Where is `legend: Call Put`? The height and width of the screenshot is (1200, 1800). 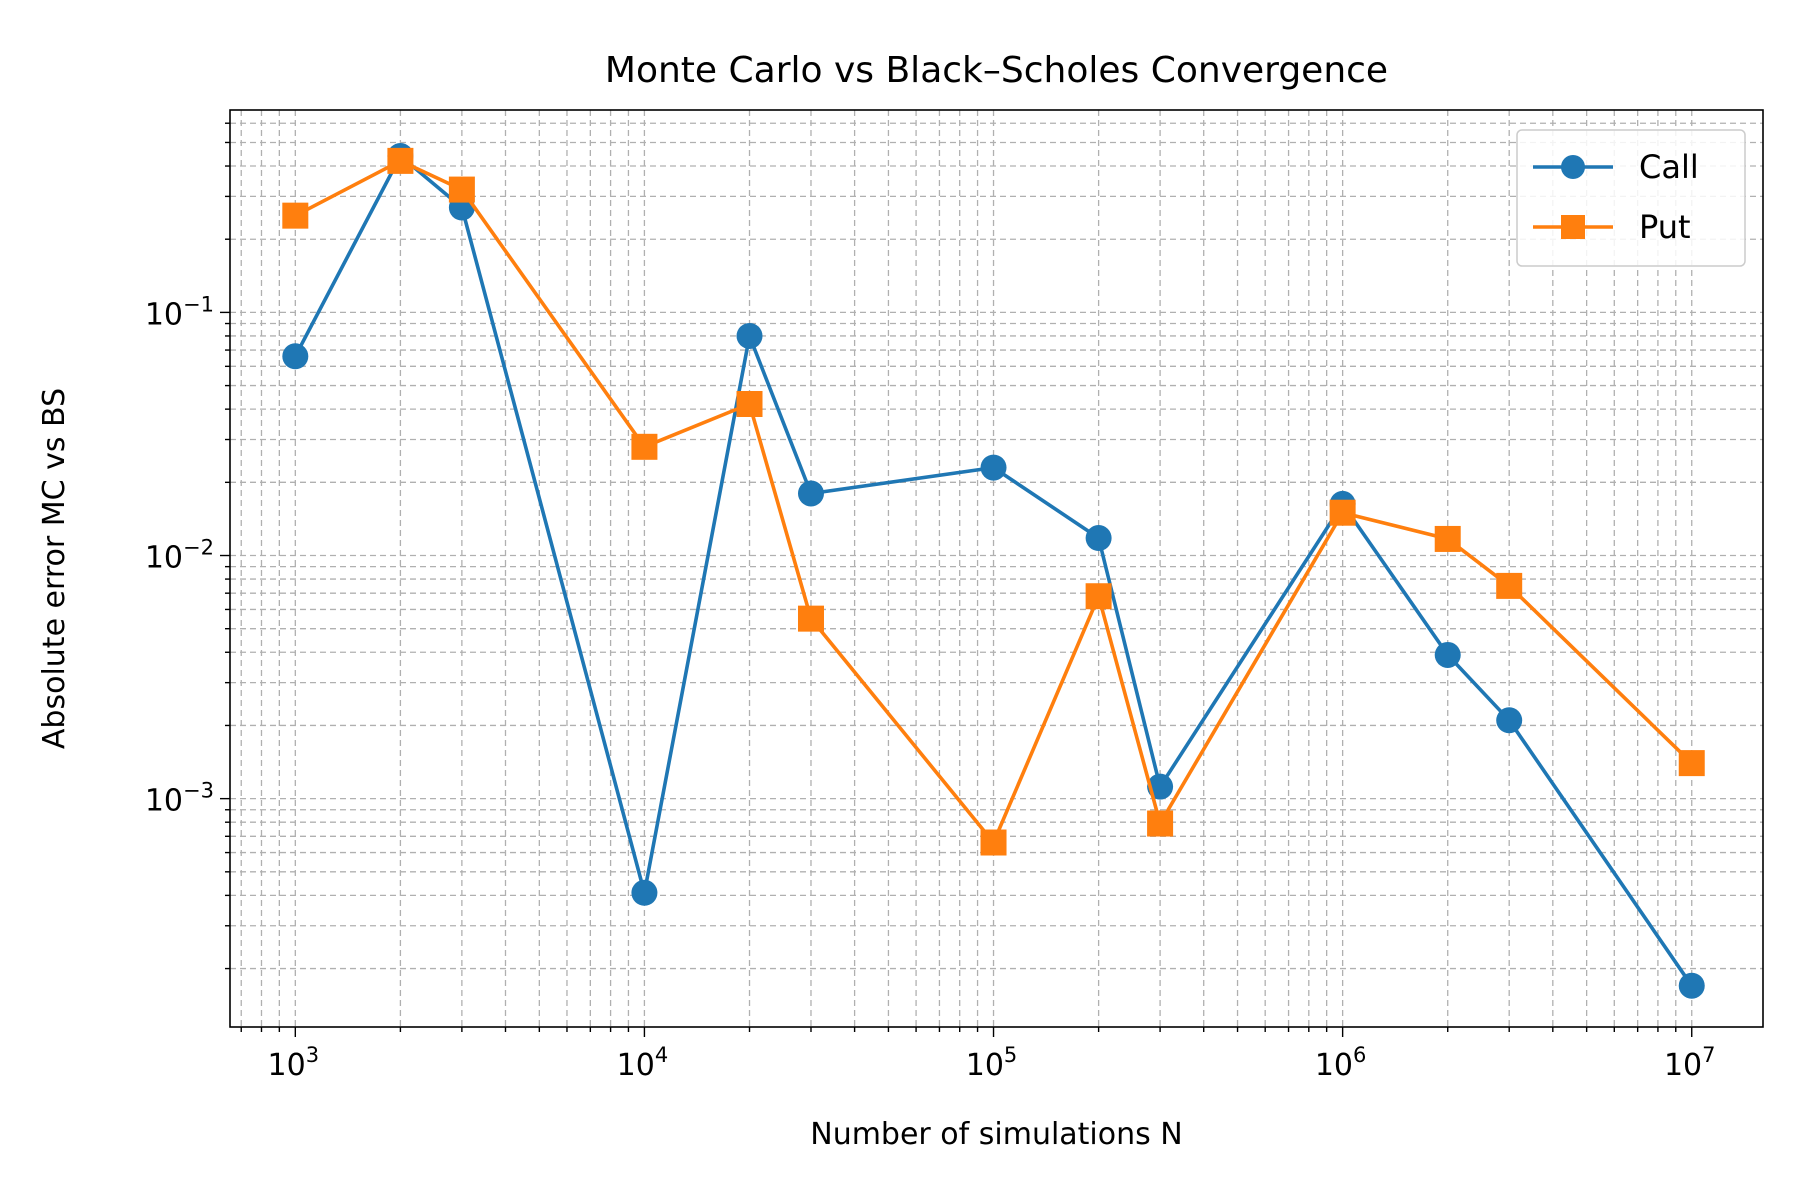
legend: Call Put is located at coordinates (1631, 198).